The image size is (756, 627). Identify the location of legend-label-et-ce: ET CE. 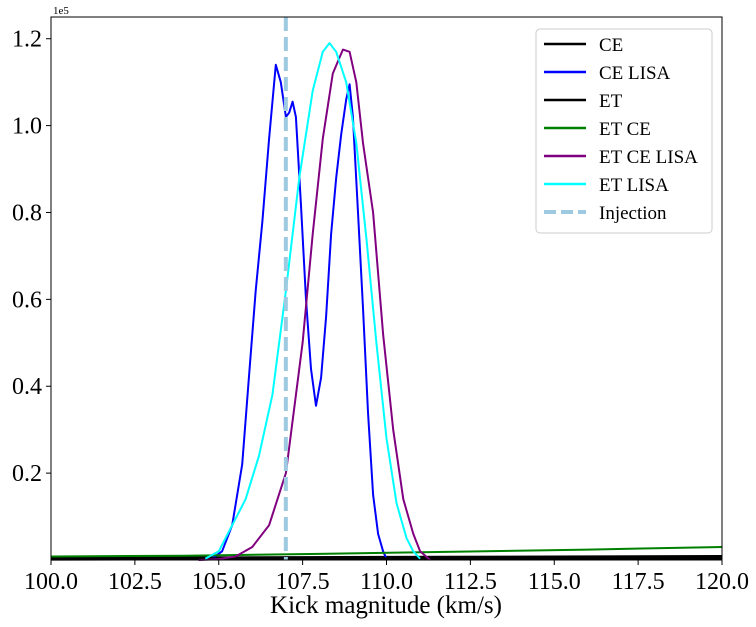
(625, 129).